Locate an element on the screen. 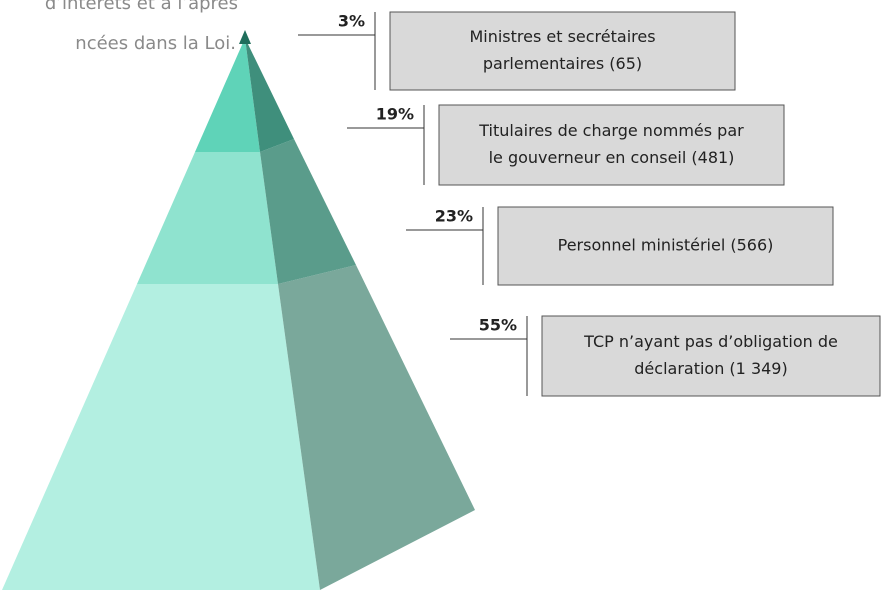  level-label: Ministres et secrétaires is located at coordinates (562, 36).